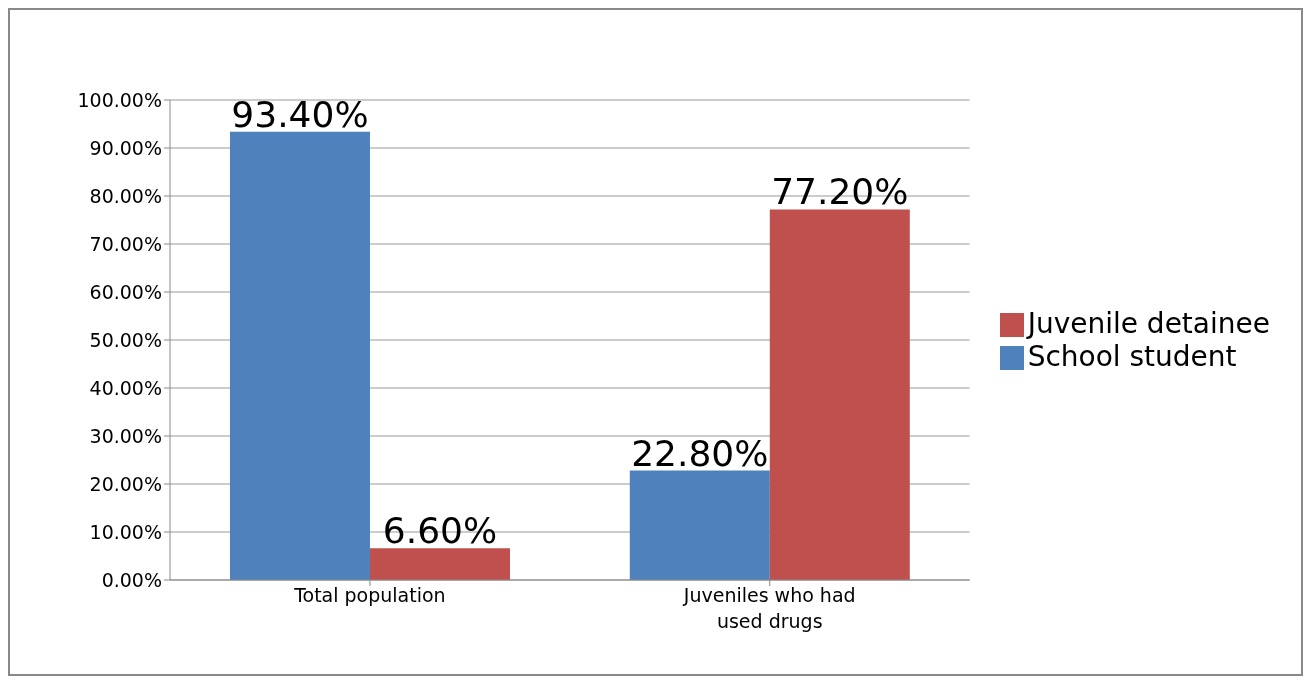  I want to click on data-label: 77.20%, so click(840, 192).